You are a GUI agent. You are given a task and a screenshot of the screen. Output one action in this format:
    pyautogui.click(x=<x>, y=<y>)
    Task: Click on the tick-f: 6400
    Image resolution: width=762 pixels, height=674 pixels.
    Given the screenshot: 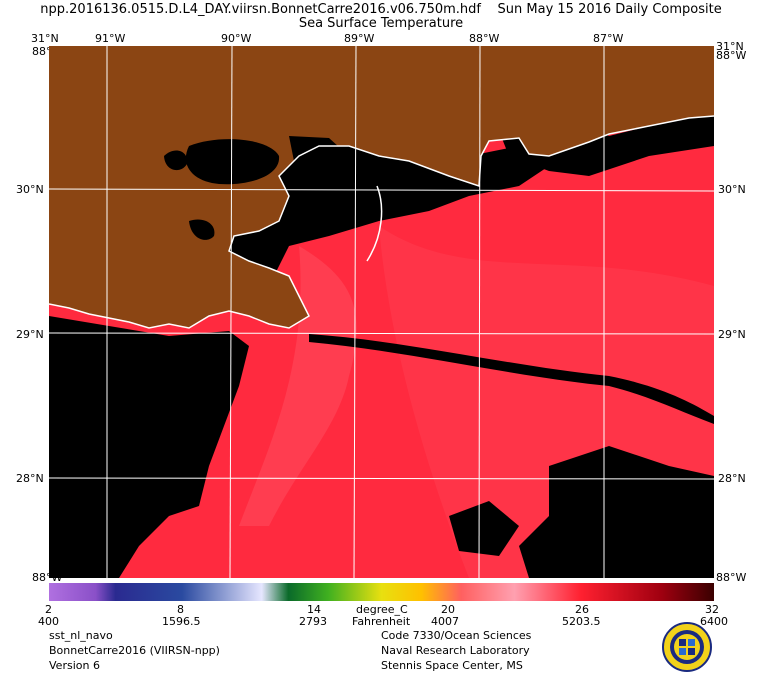 What is the action you would take?
    pyautogui.click(x=714, y=621)
    